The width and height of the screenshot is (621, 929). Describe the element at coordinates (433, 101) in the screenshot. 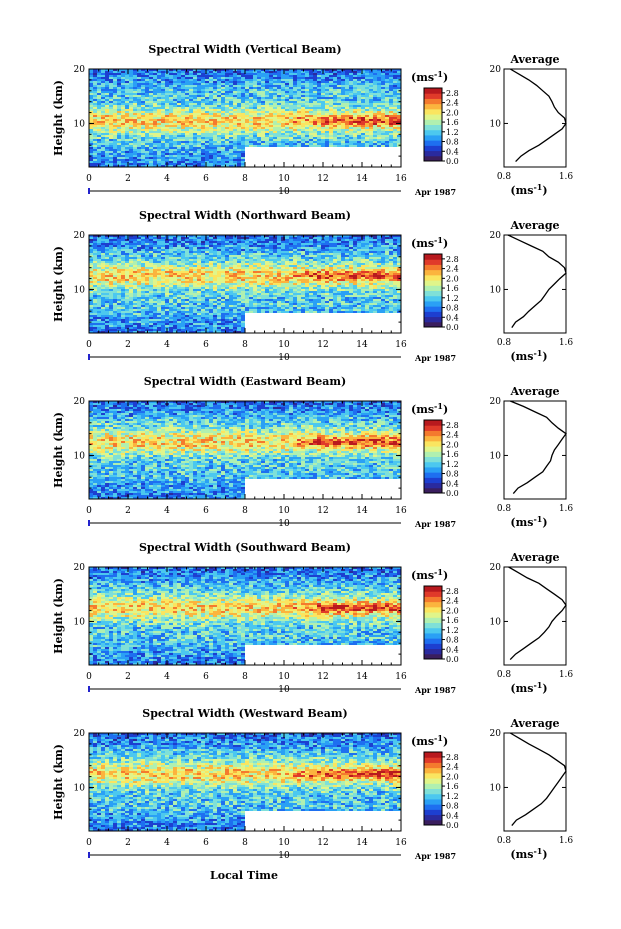

I see `colorbar-swatch` at that location.